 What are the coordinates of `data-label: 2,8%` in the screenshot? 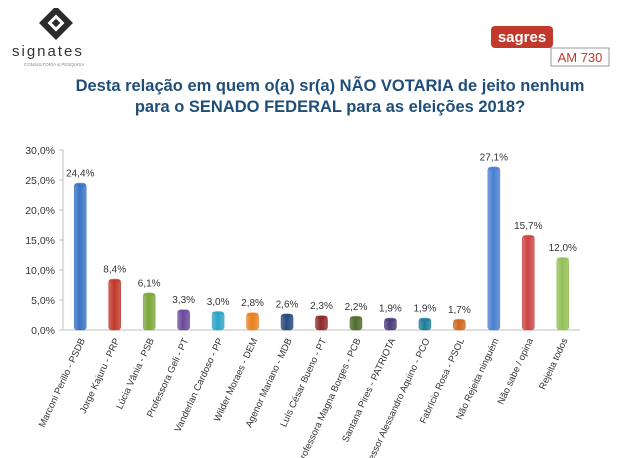 It's located at (252, 303).